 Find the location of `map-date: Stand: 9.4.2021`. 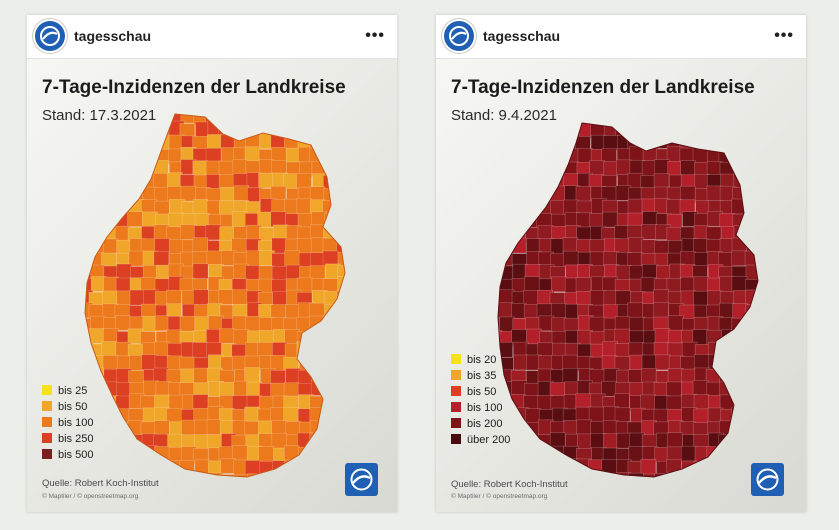

map-date: Stand: 9.4.2021 is located at coordinates (504, 115).